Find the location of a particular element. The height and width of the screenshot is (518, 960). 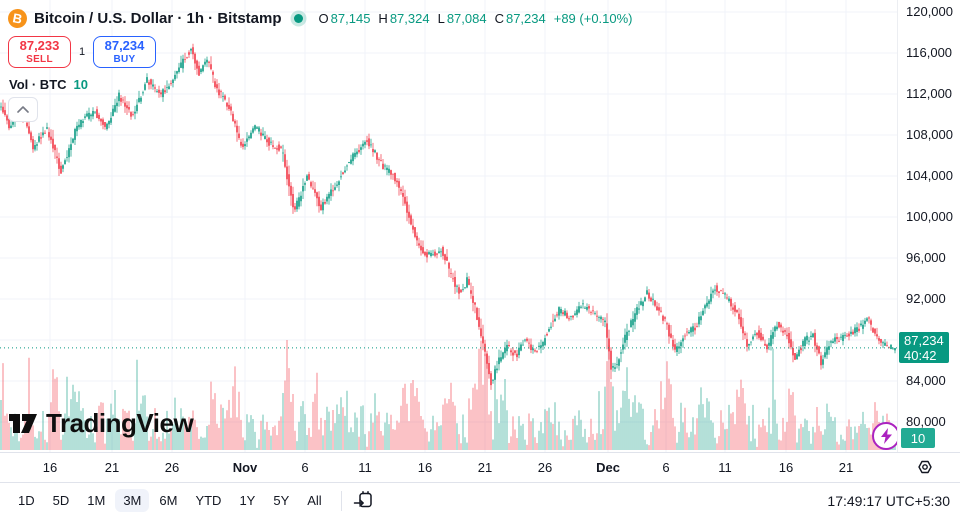

range-button-1y: 1Y is located at coordinates (247, 500).